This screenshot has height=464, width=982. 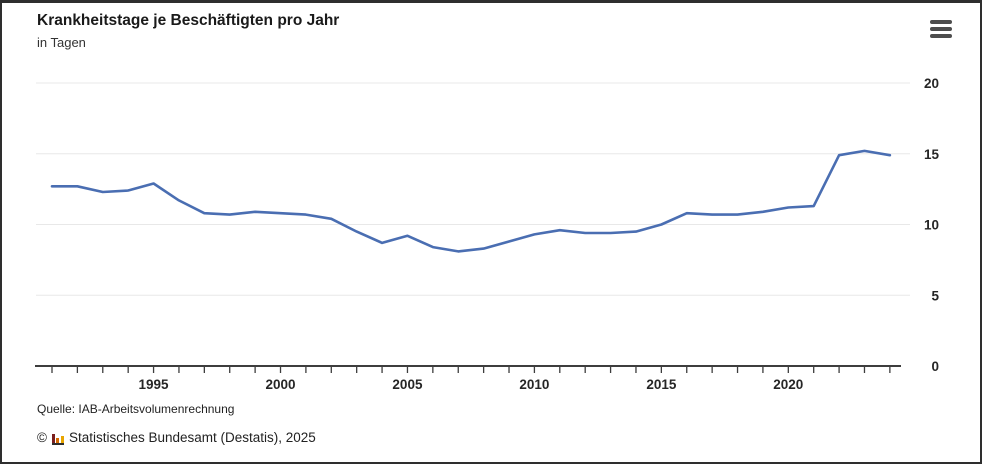 I want to click on y-tick-label: 5, so click(x=935, y=295).